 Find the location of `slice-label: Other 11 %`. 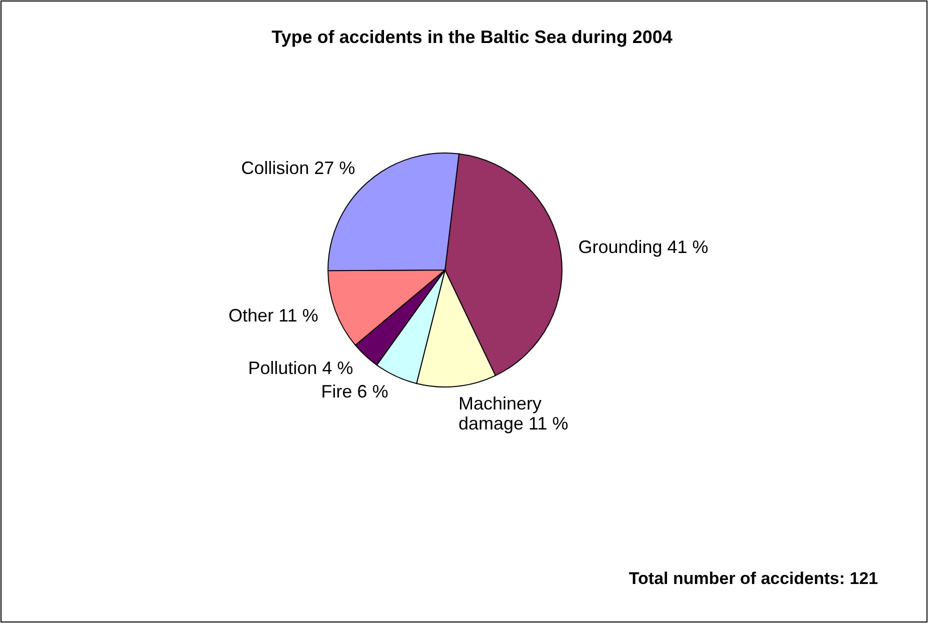

slice-label: Other 11 % is located at coordinates (273, 315).